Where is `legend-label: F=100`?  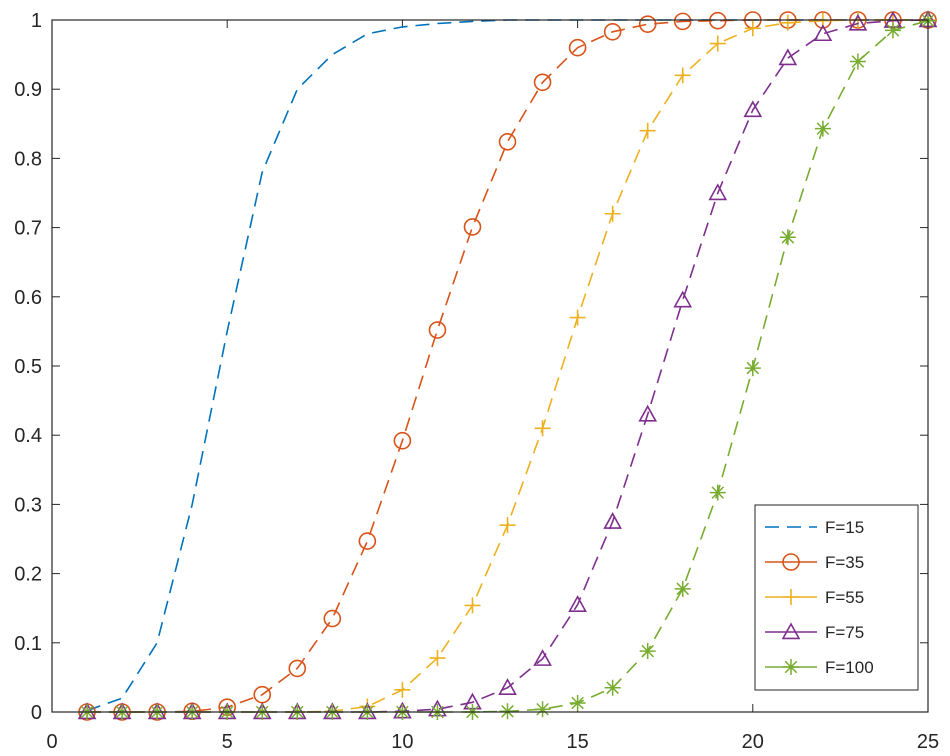
legend-label: F=100 is located at coordinates (849, 667).